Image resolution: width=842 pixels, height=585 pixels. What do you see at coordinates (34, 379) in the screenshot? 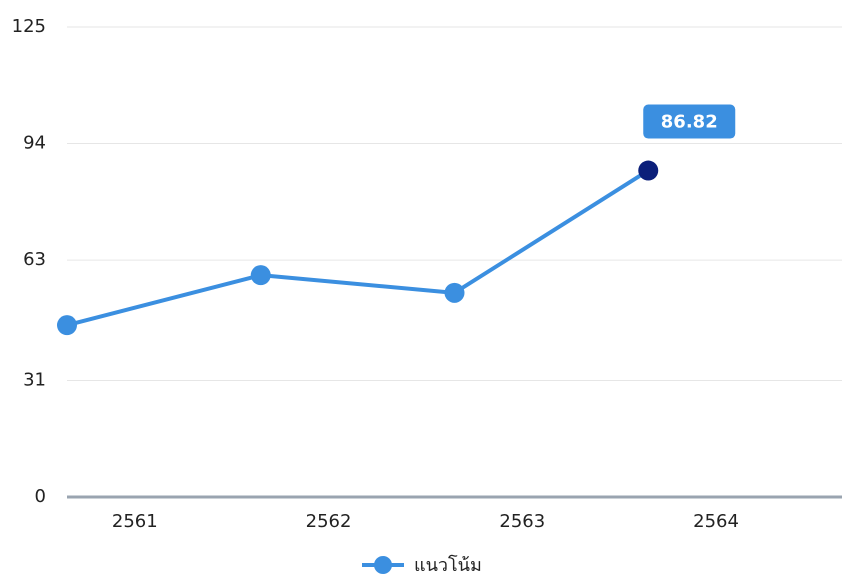
I see `y-tick-label: 31` at bounding box center [34, 379].